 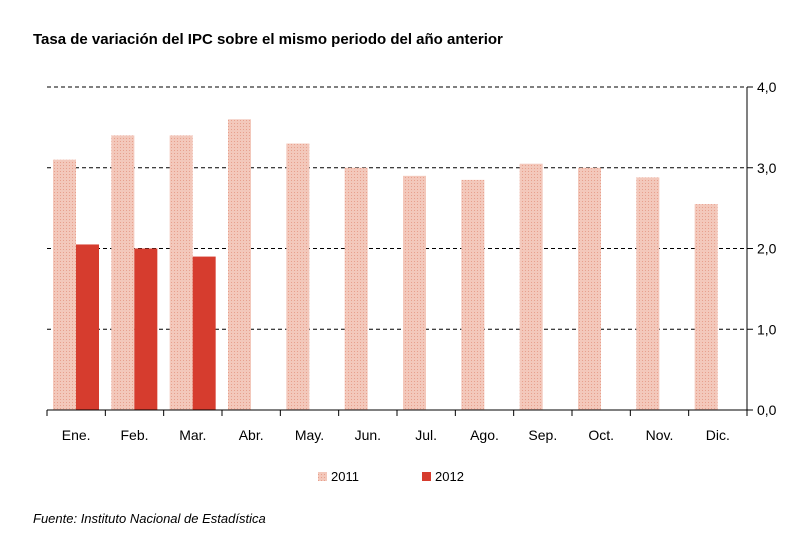 I want to click on bar-2012-mar, so click(x=204, y=333).